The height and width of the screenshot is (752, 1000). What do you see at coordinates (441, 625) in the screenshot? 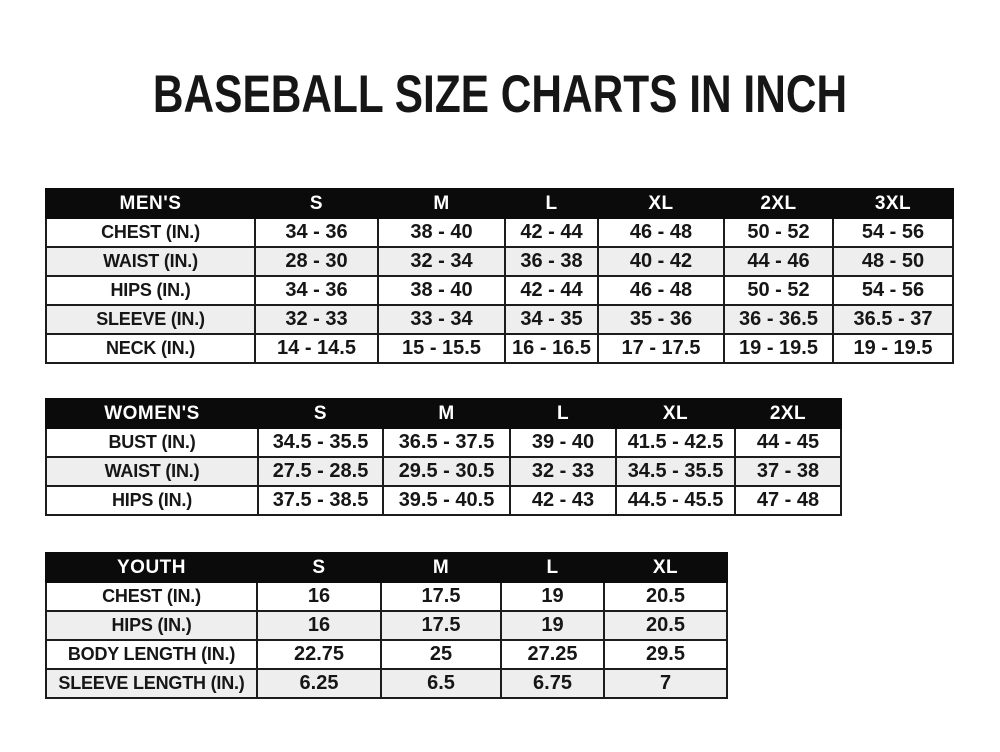
I see `size-value-cell: 17.5` at bounding box center [441, 625].